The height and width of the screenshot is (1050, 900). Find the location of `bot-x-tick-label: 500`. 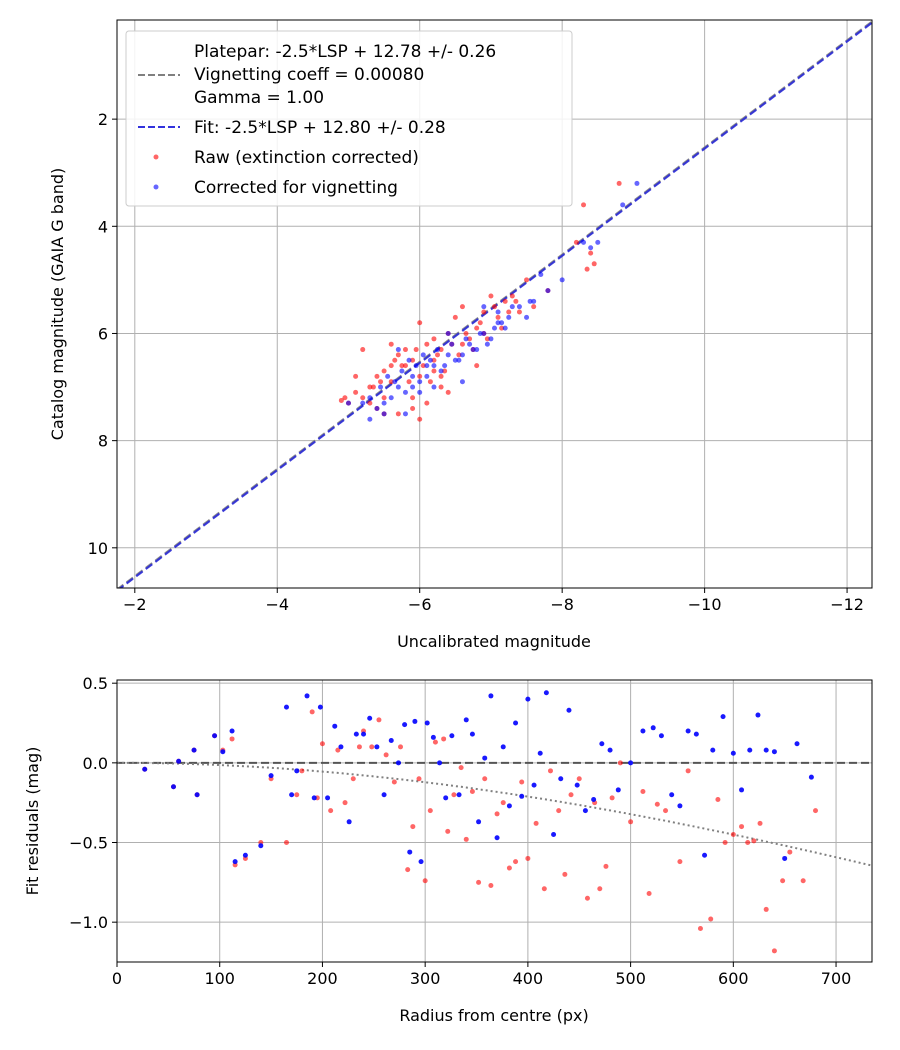

bot-x-tick-label: 500 is located at coordinates (630, 978).